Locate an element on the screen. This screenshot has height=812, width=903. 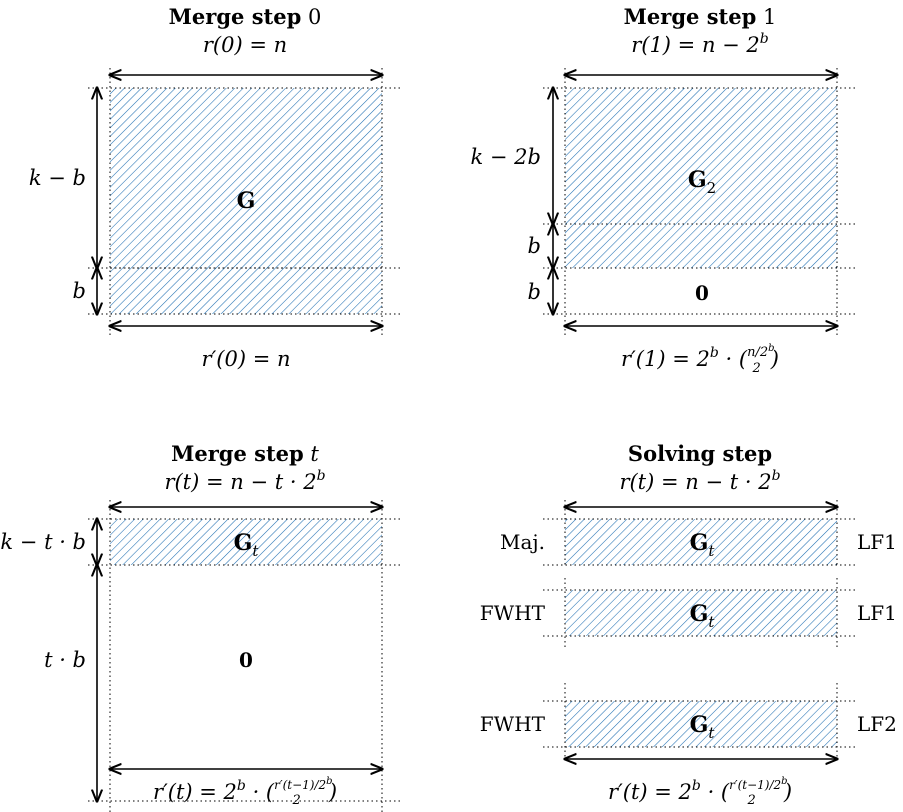
height-label: k − t · b is located at coordinates (43, 542).